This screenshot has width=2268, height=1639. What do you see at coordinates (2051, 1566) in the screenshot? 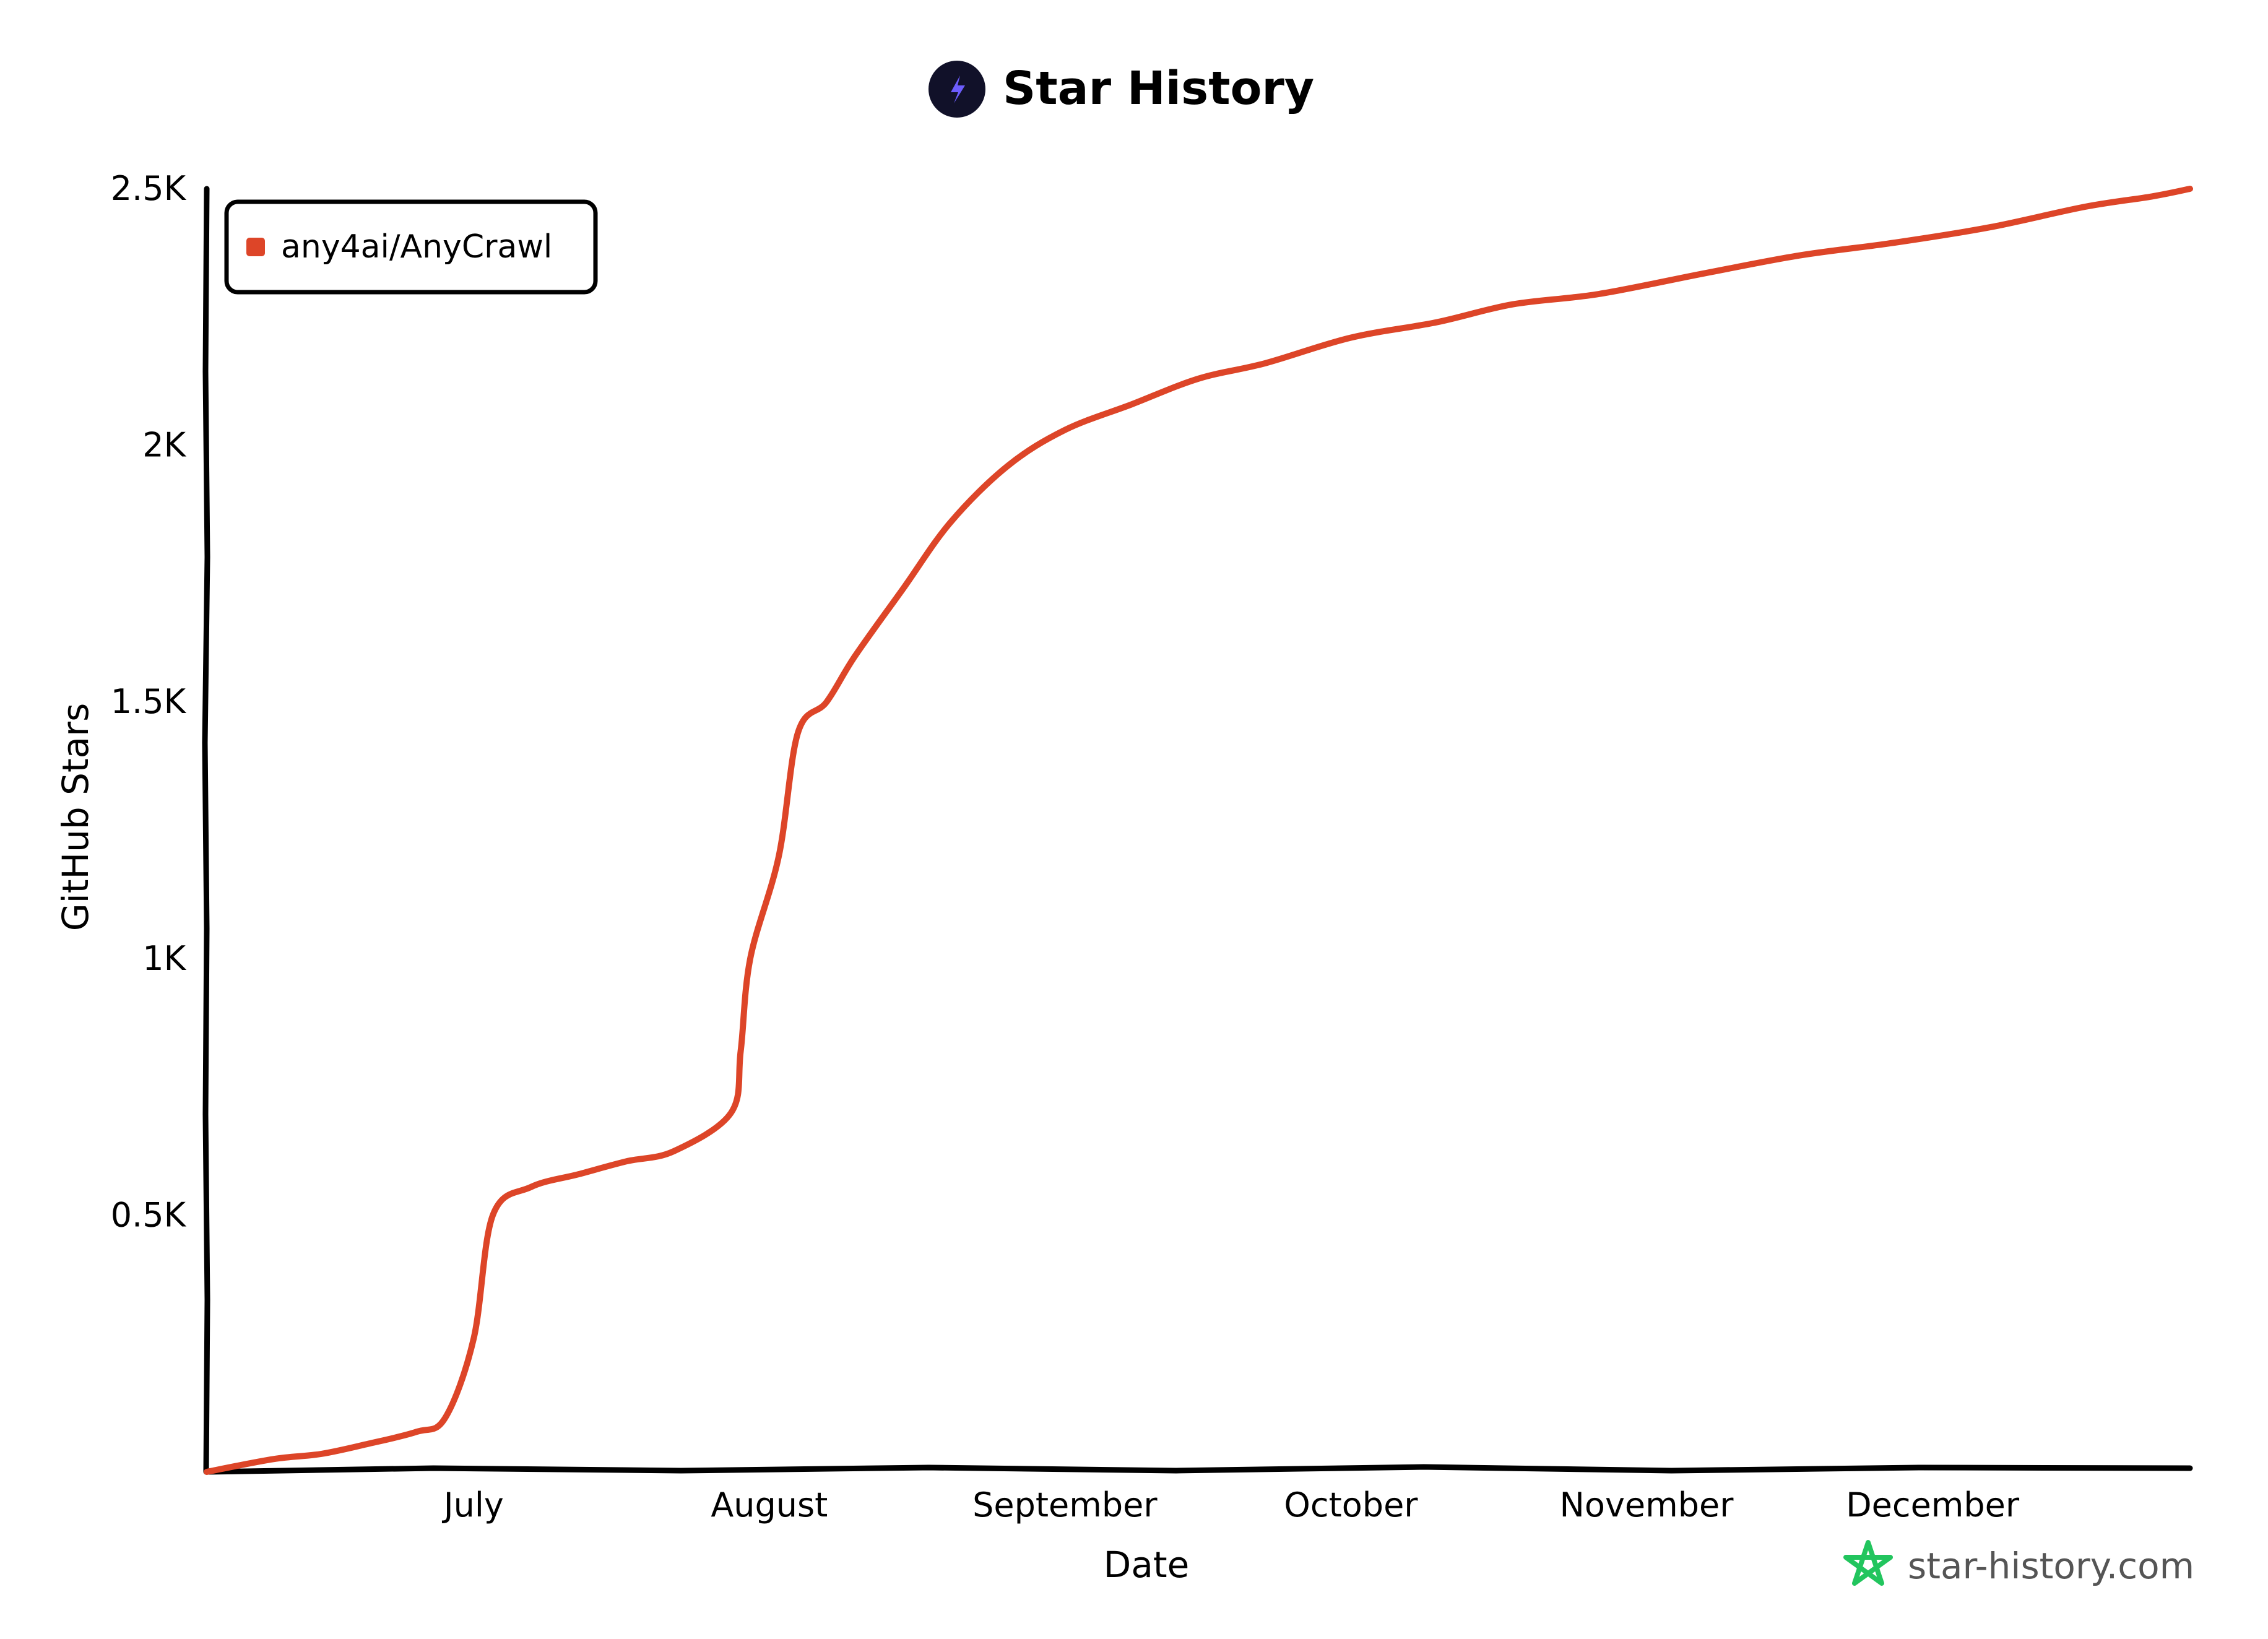
I see `watermark-text: star-history.com` at bounding box center [2051, 1566].